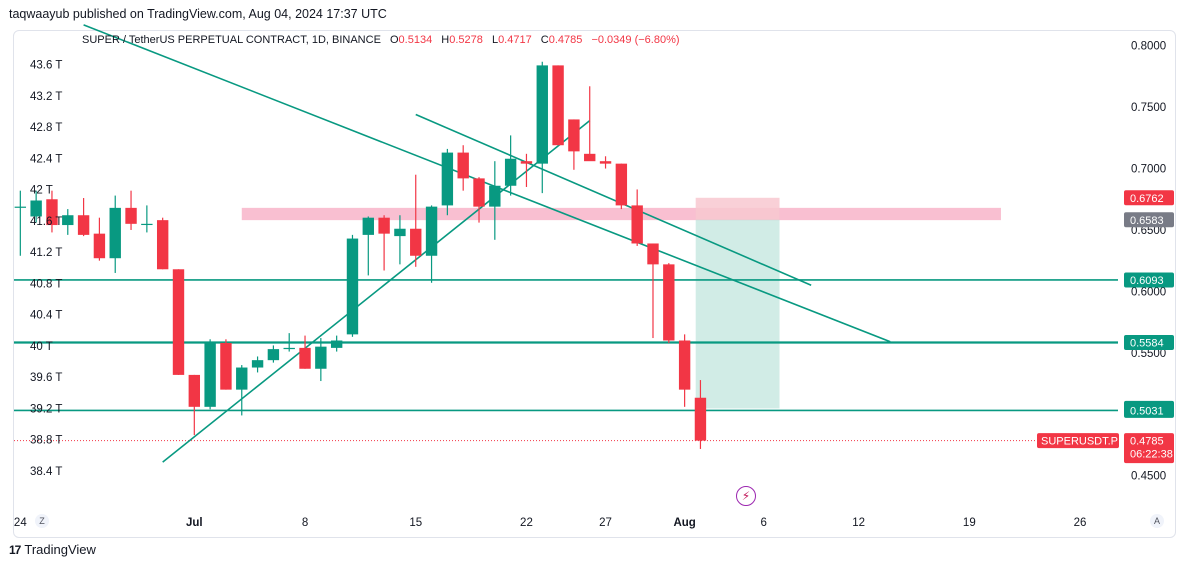 This screenshot has width=1200, height=567. I want to click on x-axis-tick: Jul, so click(194, 523).